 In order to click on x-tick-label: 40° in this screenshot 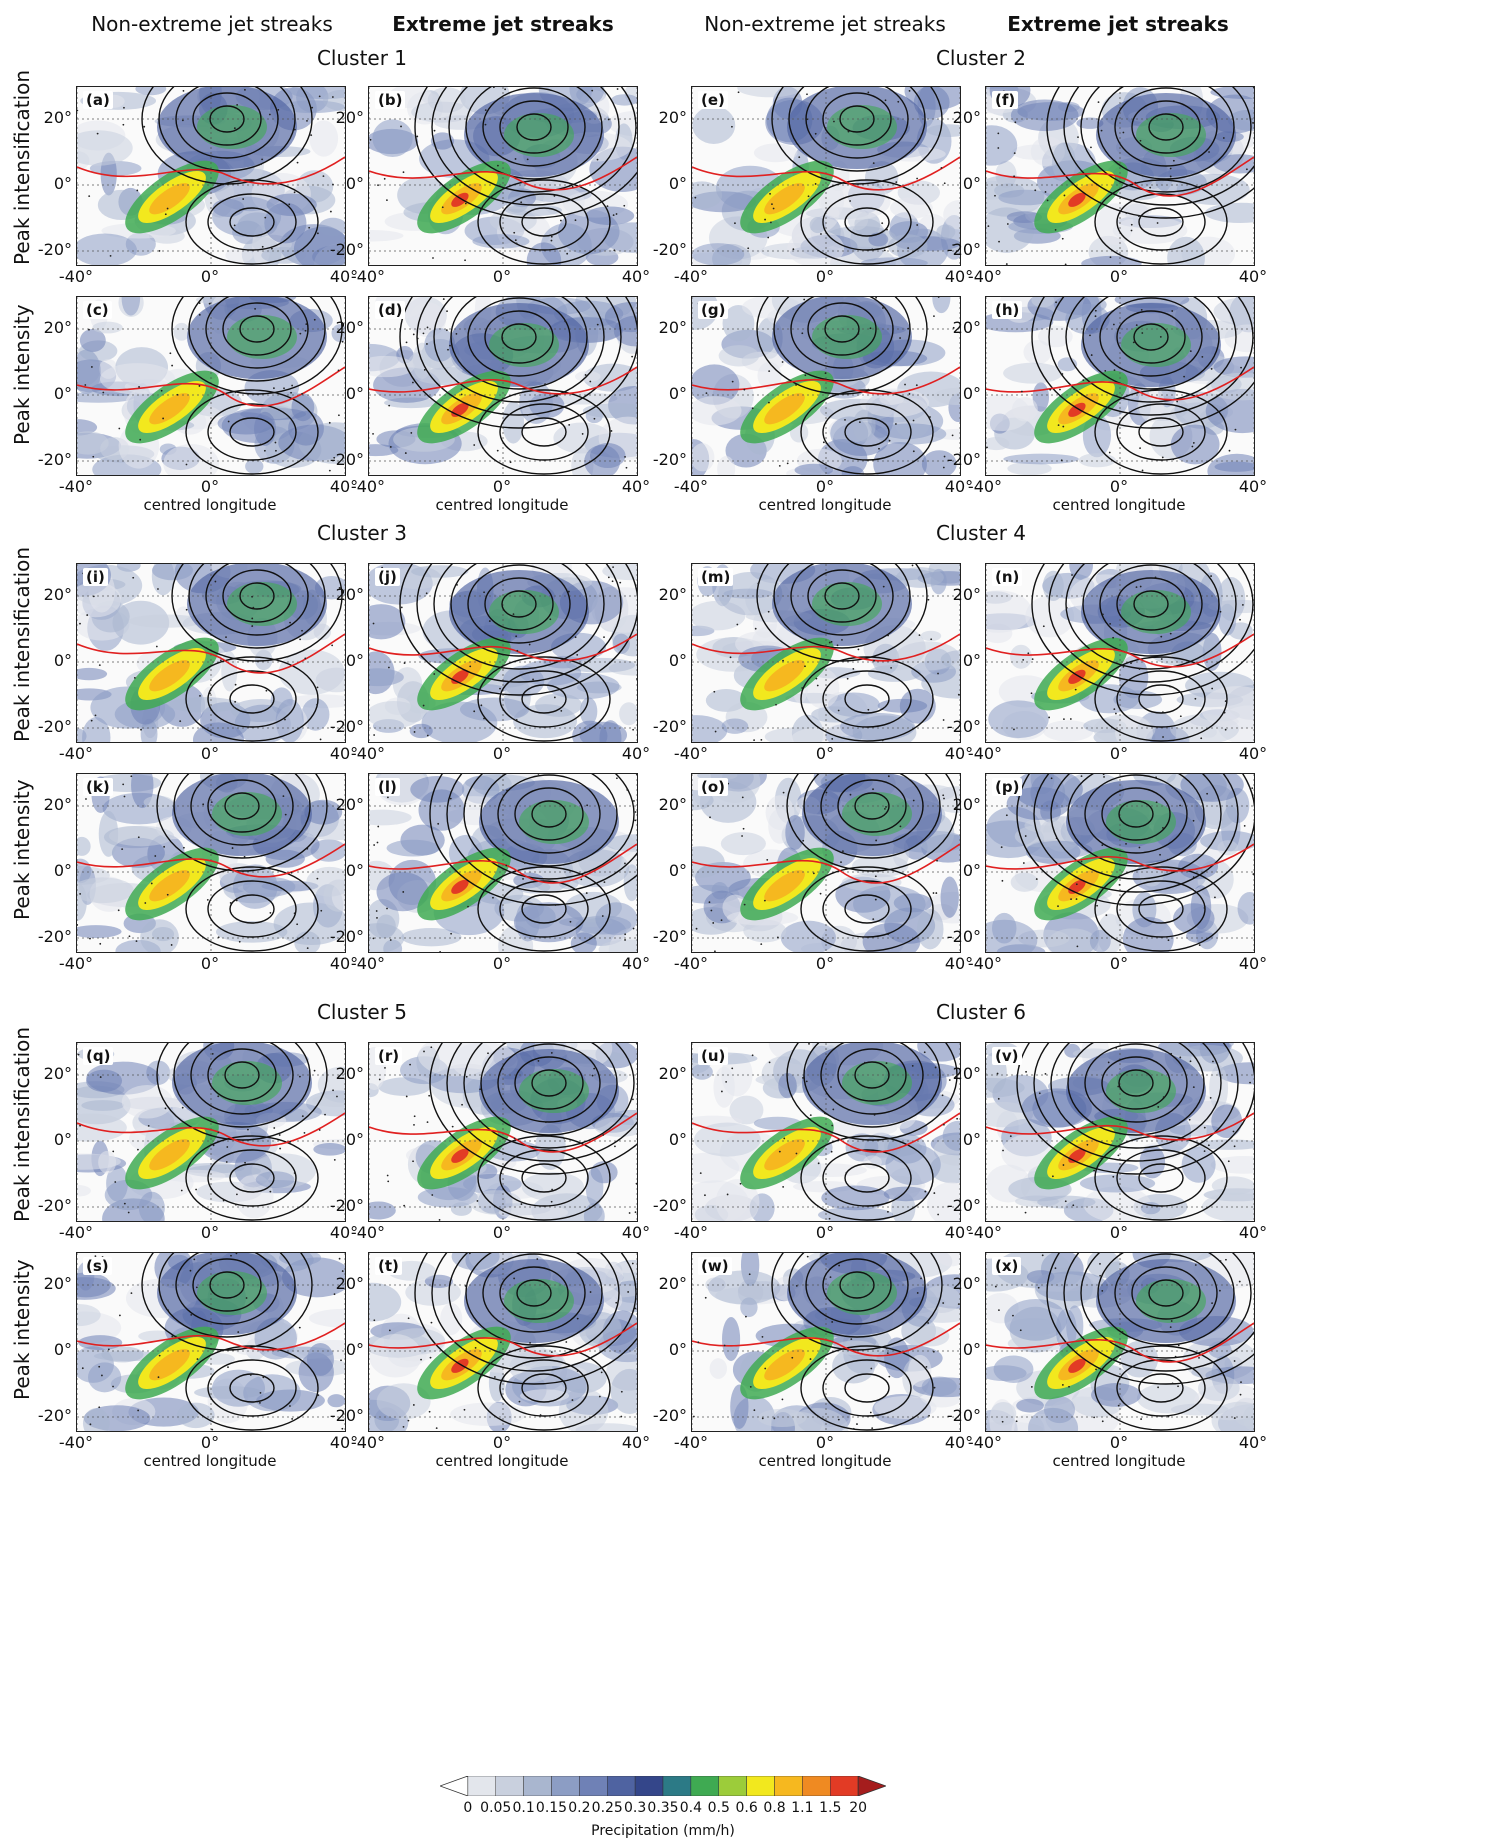, I will do `click(1253, 1232)`.